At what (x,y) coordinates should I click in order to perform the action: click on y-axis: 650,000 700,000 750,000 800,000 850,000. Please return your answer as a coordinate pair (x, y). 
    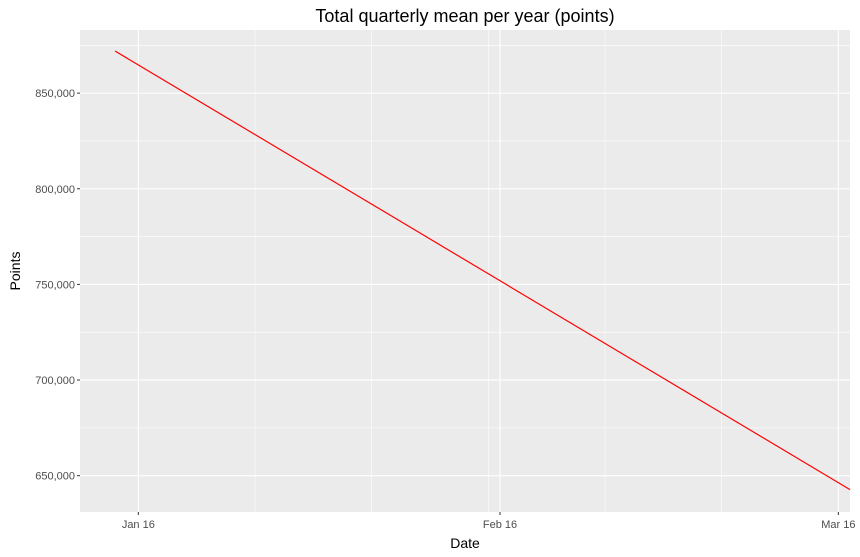
    Looking at the image, I should click on (57, 285).